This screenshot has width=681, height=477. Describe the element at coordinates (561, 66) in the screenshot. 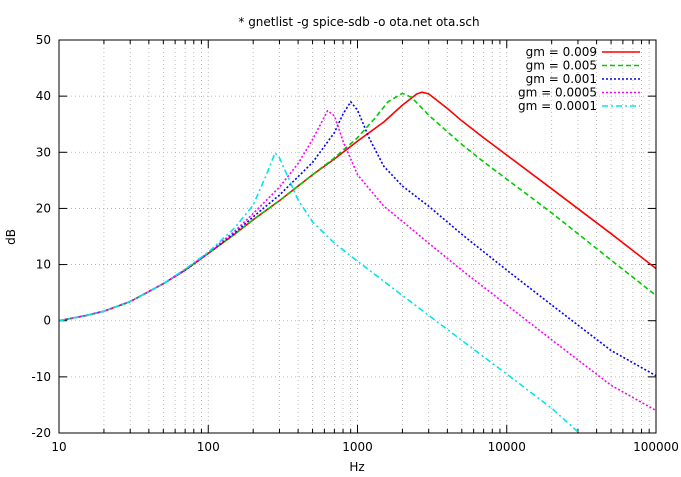

I see `legend-label: gm = 0.005` at that location.